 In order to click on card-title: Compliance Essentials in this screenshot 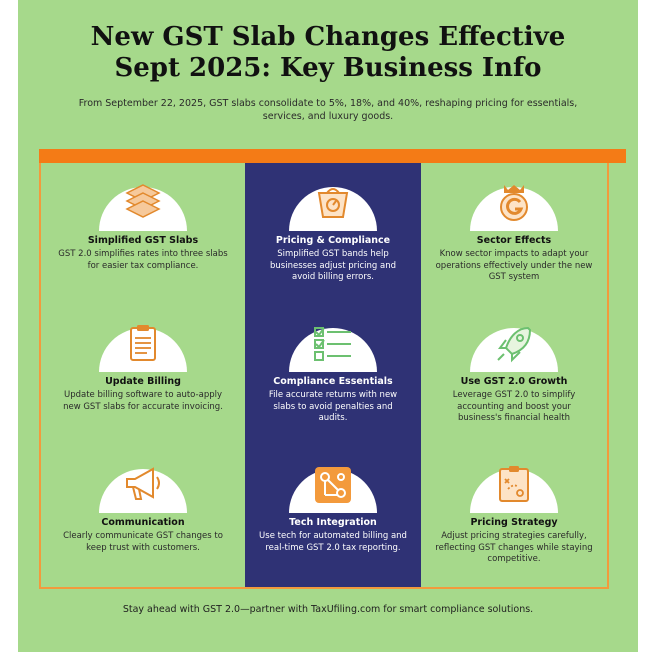, I will do `click(333, 381)`.